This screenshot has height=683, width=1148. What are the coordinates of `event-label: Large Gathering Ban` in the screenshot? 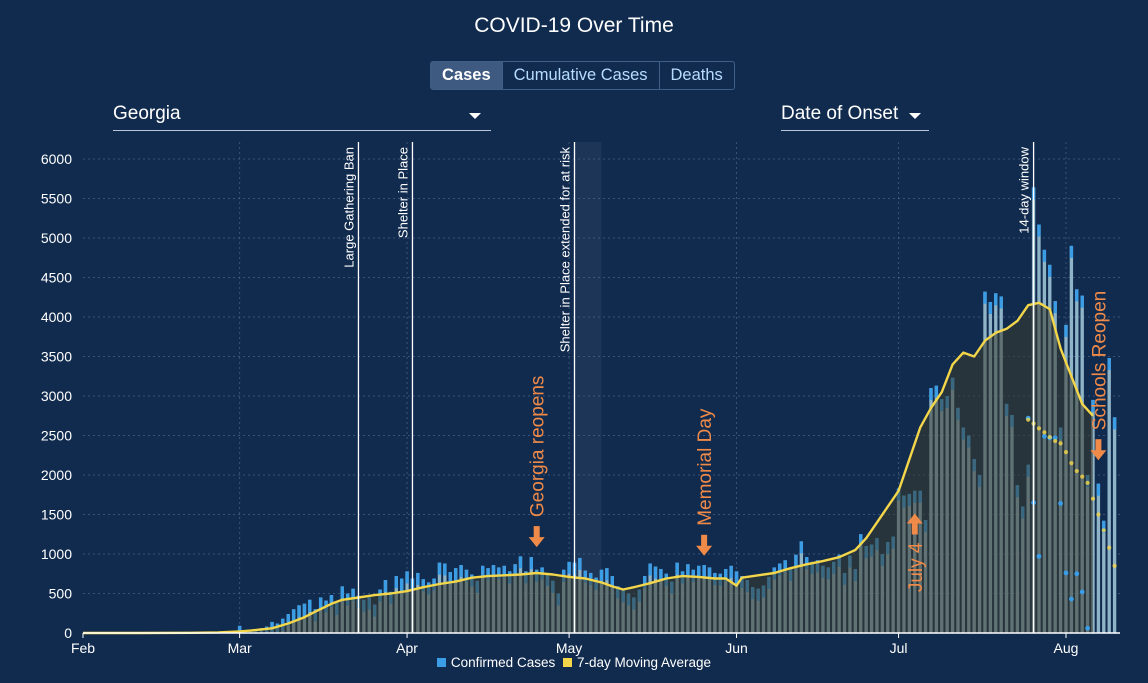 It's located at (348, 207).